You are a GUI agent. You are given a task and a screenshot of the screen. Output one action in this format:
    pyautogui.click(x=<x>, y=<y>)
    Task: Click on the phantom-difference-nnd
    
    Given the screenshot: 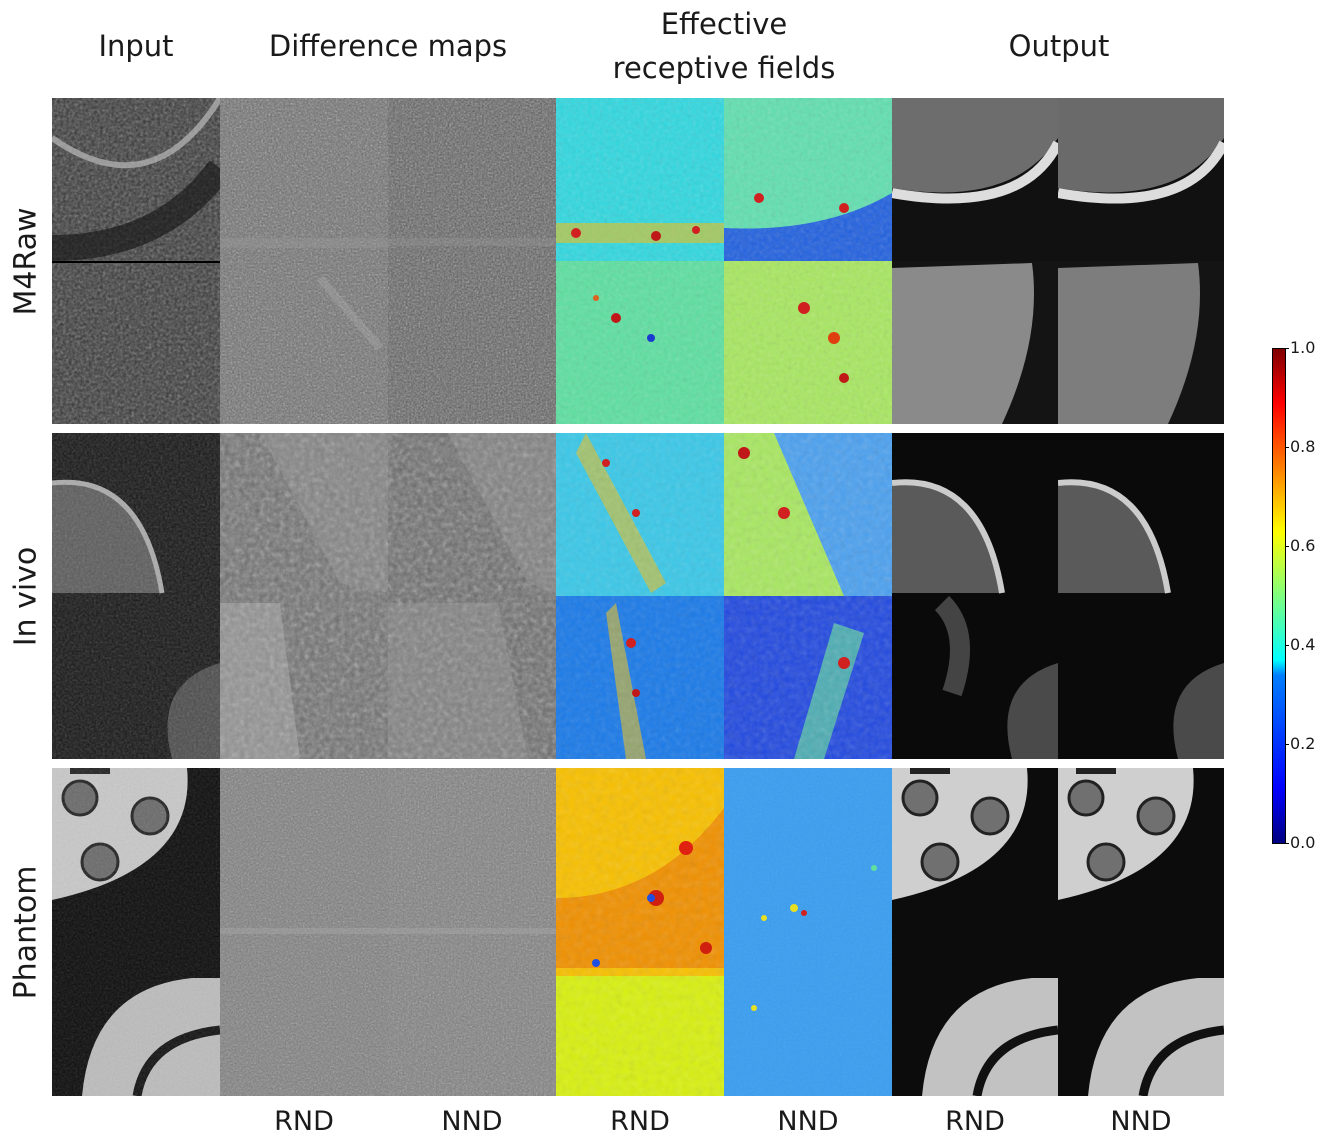 What is the action you would take?
    pyautogui.click(x=472, y=932)
    